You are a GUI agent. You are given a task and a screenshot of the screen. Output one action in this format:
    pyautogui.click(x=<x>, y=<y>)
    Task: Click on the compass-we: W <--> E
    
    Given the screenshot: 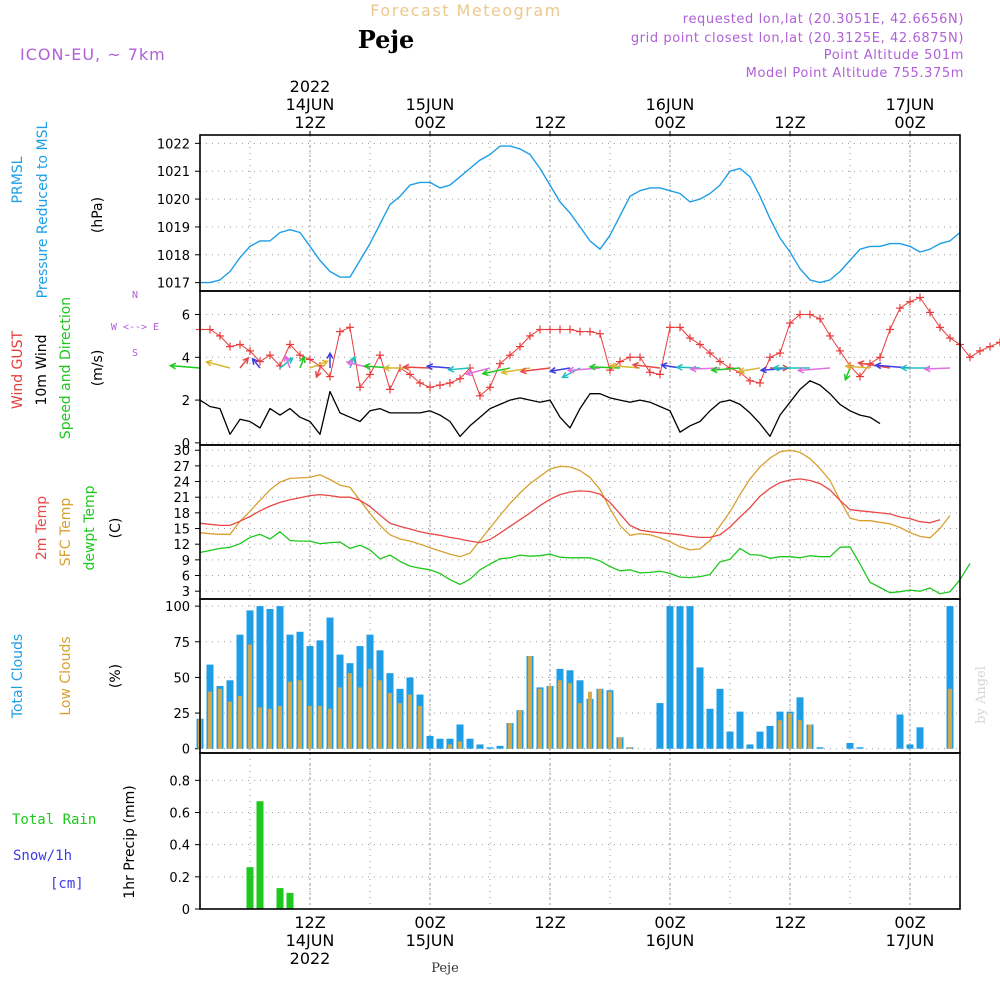 What is the action you would take?
    pyautogui.click(x=135, y=327)
    